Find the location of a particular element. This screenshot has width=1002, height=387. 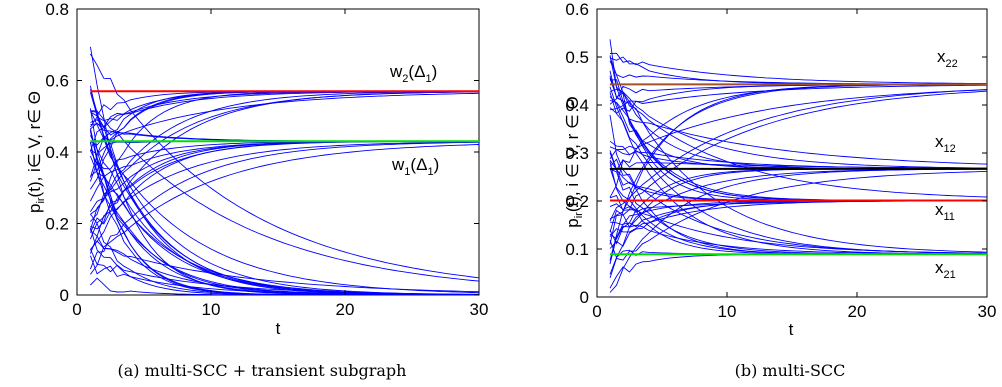

y-axis-label-b: pir(t), i ∈ V, r ∈ Θ is located at coordinates (574, 161).